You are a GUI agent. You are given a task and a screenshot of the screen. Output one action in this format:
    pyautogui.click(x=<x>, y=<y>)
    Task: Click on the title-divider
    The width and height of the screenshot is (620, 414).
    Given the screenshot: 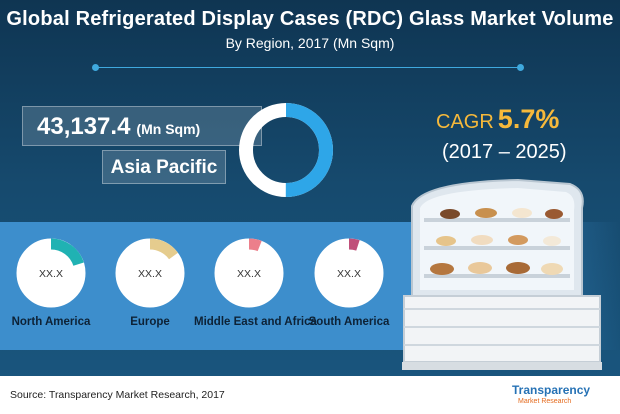 What is the action you would take?
    pyautogui.click(x=307, y=67)
    